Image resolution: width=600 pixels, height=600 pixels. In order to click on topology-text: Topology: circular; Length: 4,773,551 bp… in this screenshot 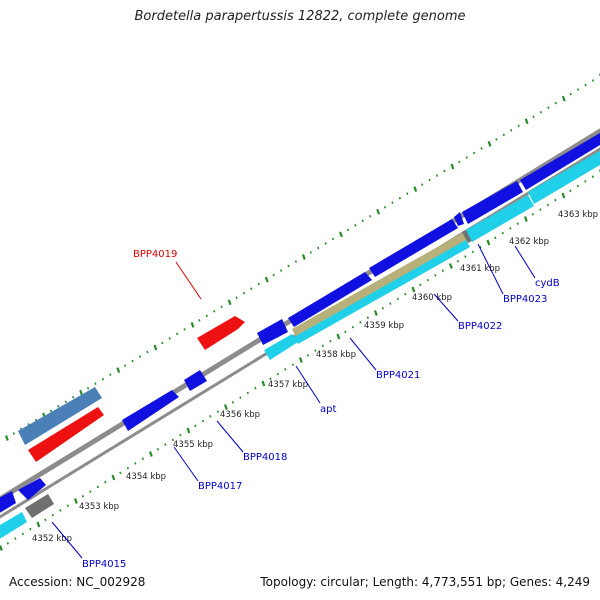, I will do `click(425, 582)`.